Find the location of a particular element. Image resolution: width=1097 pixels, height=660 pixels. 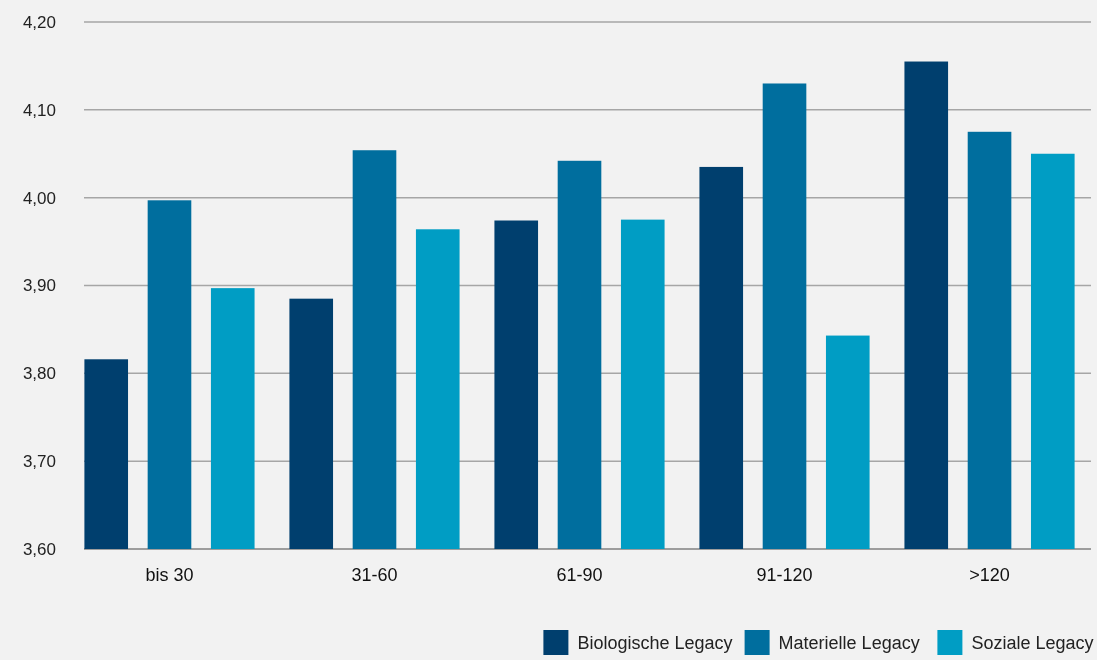

x-tick-label: 91-120 is located at coordinates (784, 575).